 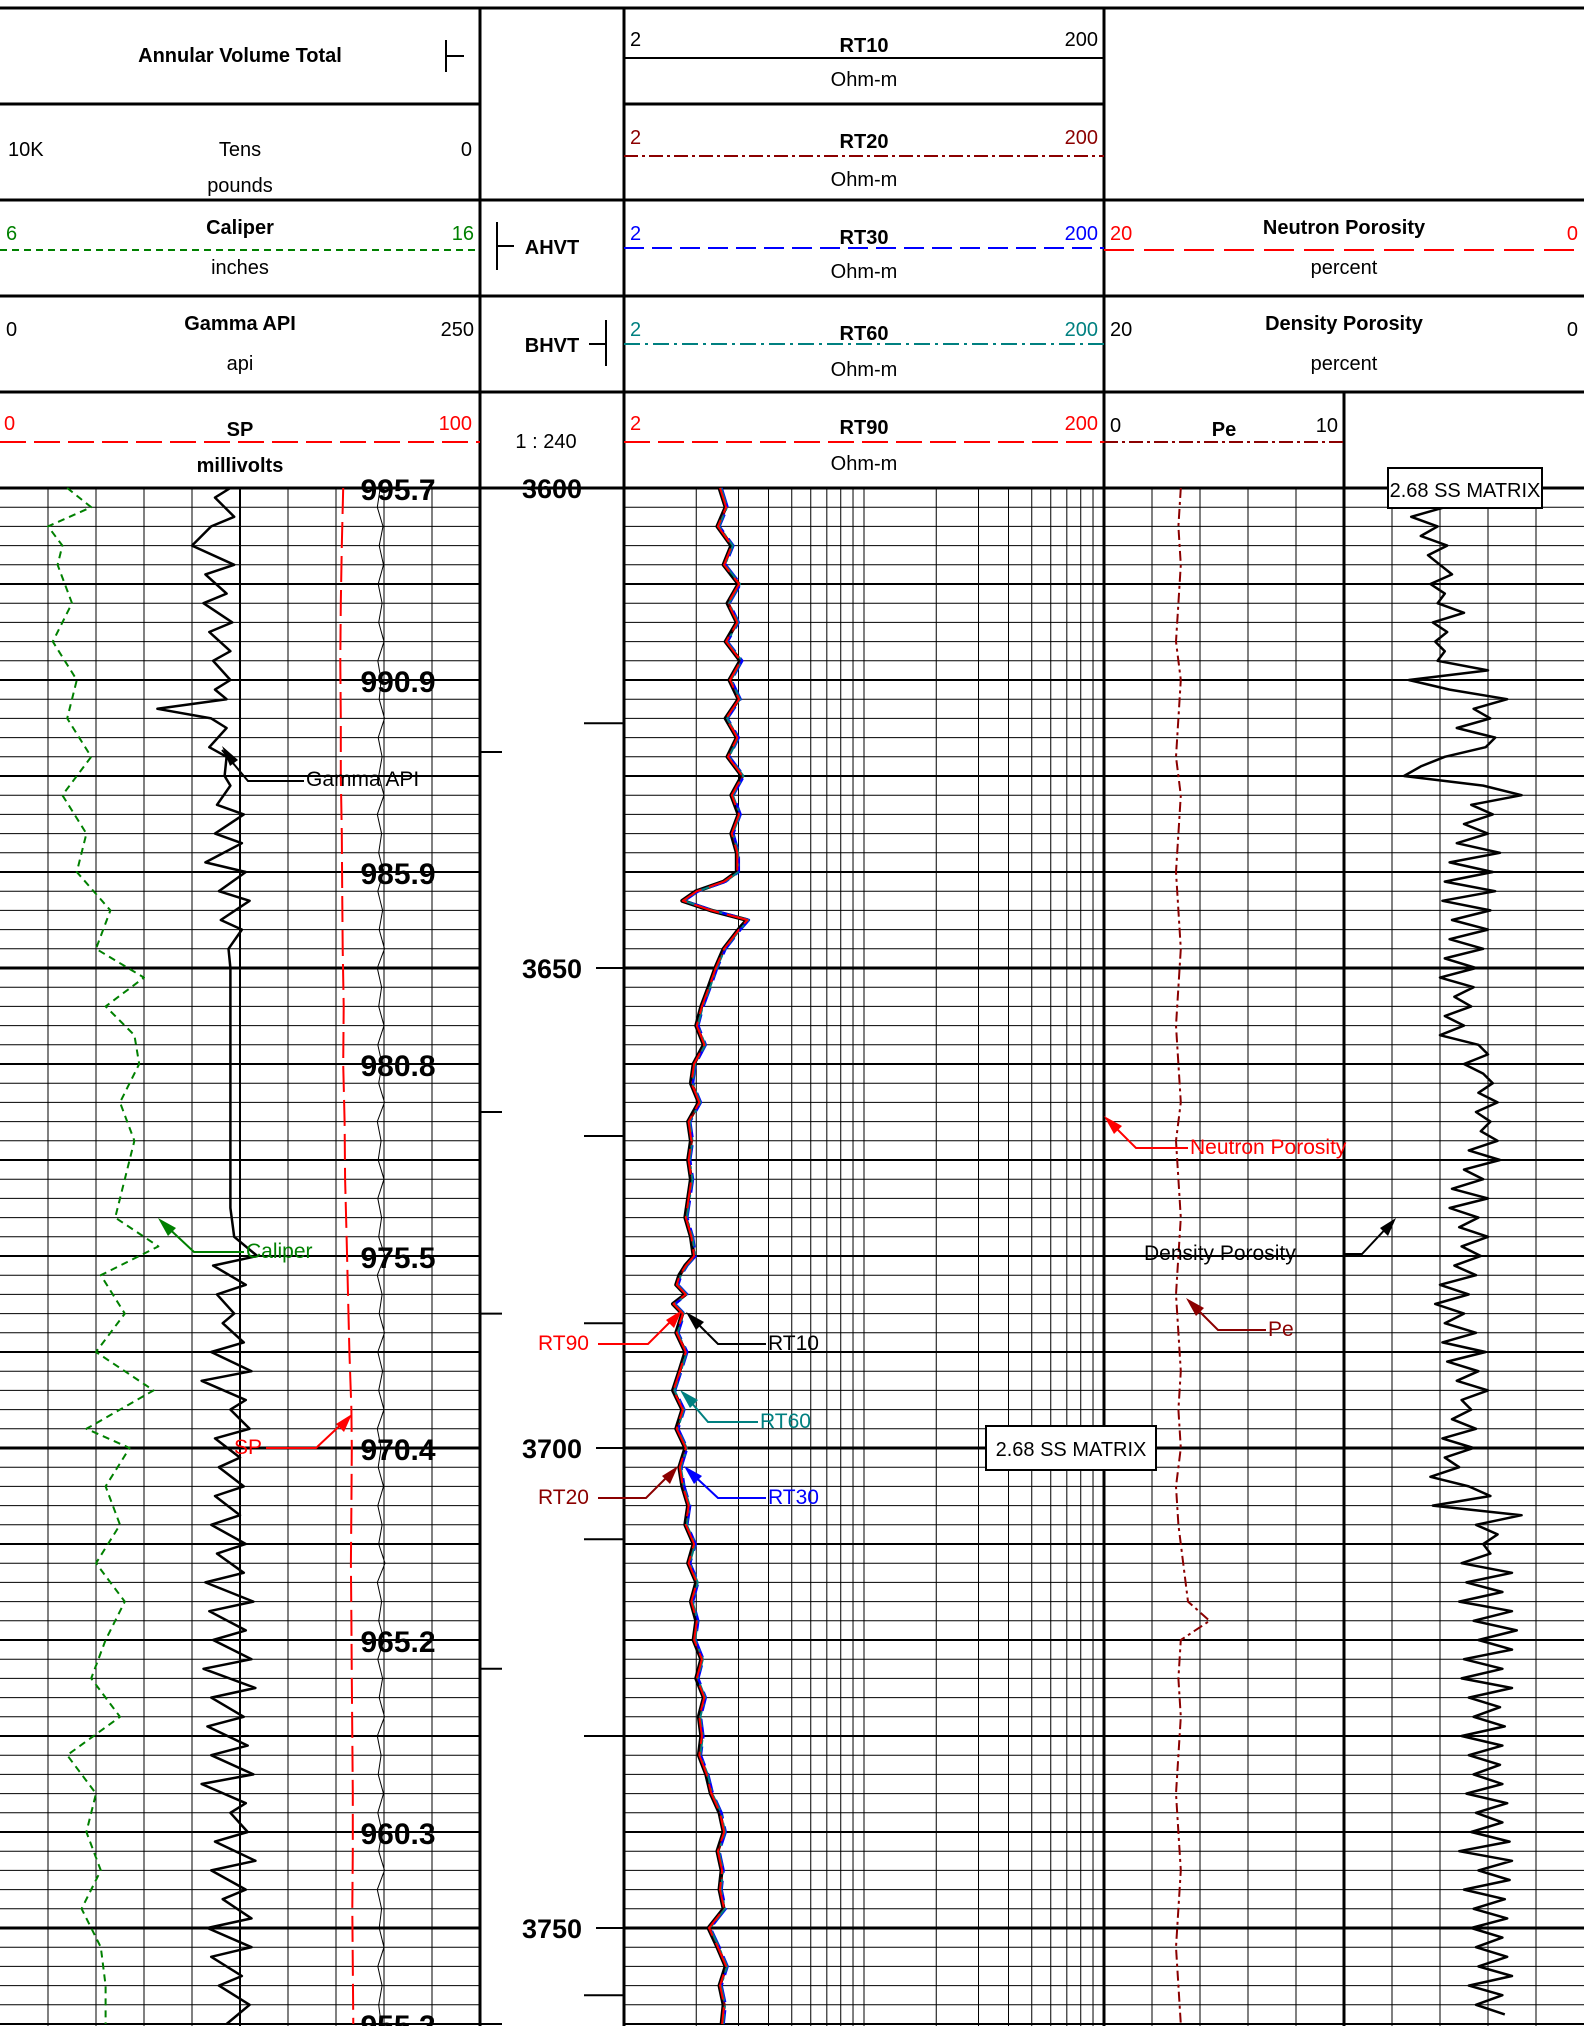 What do you see at coordinates (1344, 228) in the screenshot?
I see `neutron-title: Neutron Porosity` at bounding box center [1344, 228].